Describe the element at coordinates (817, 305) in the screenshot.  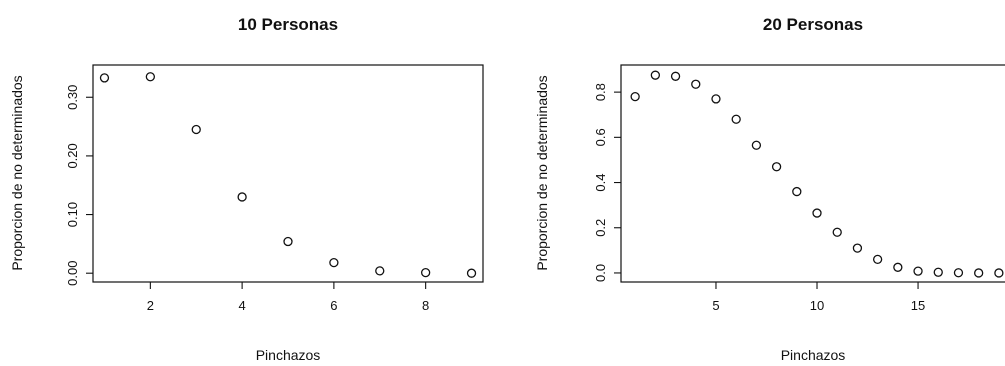
I see `x-tick-label: 10` at that location.